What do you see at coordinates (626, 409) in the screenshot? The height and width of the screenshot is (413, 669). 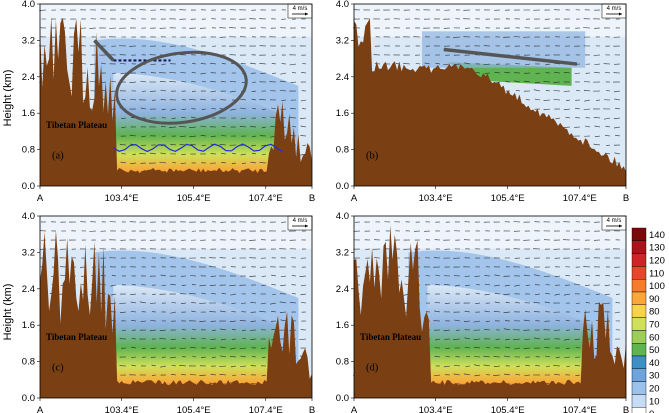 I see `x-tick-label: B` at bounding box center [626, 409].